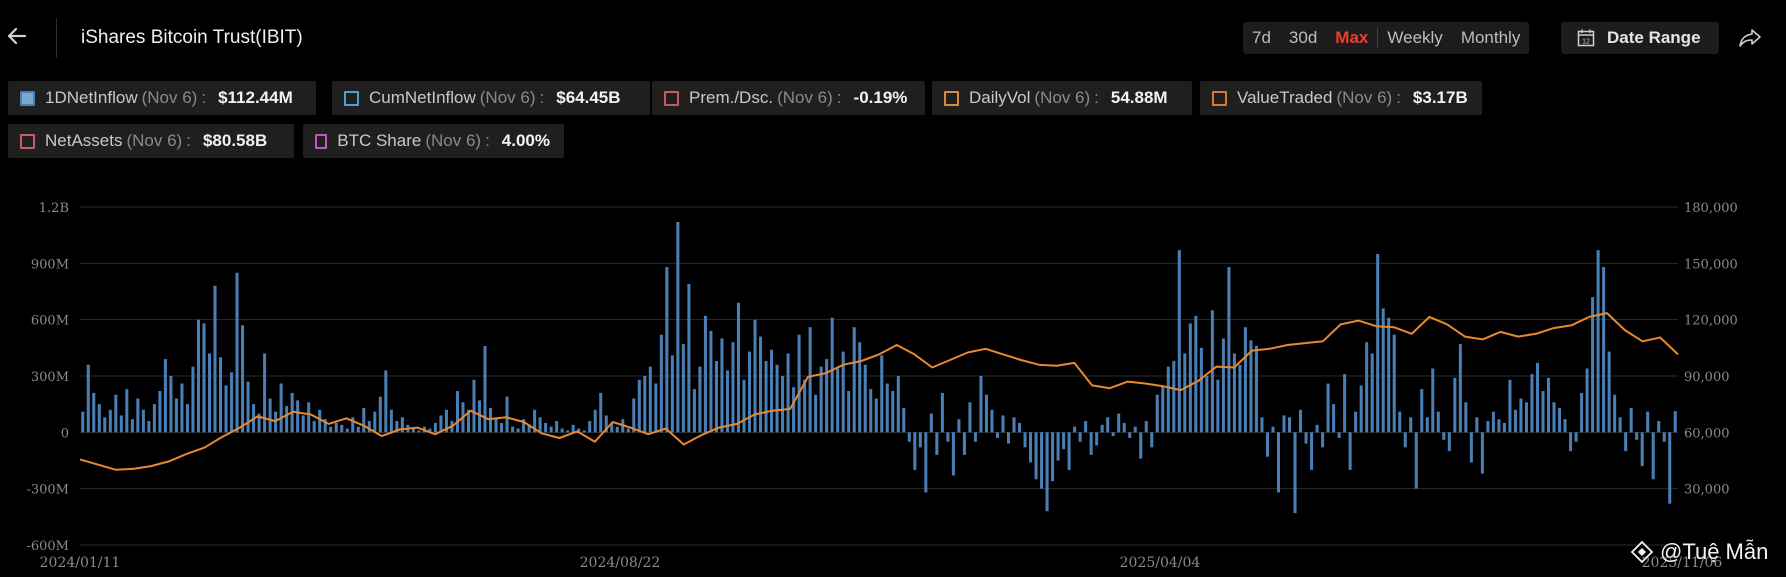  What do you see at coordinates (50, 321) in the screenshot?
I see `y-left-tick-label: 600M` at bounding box center [50, 321].